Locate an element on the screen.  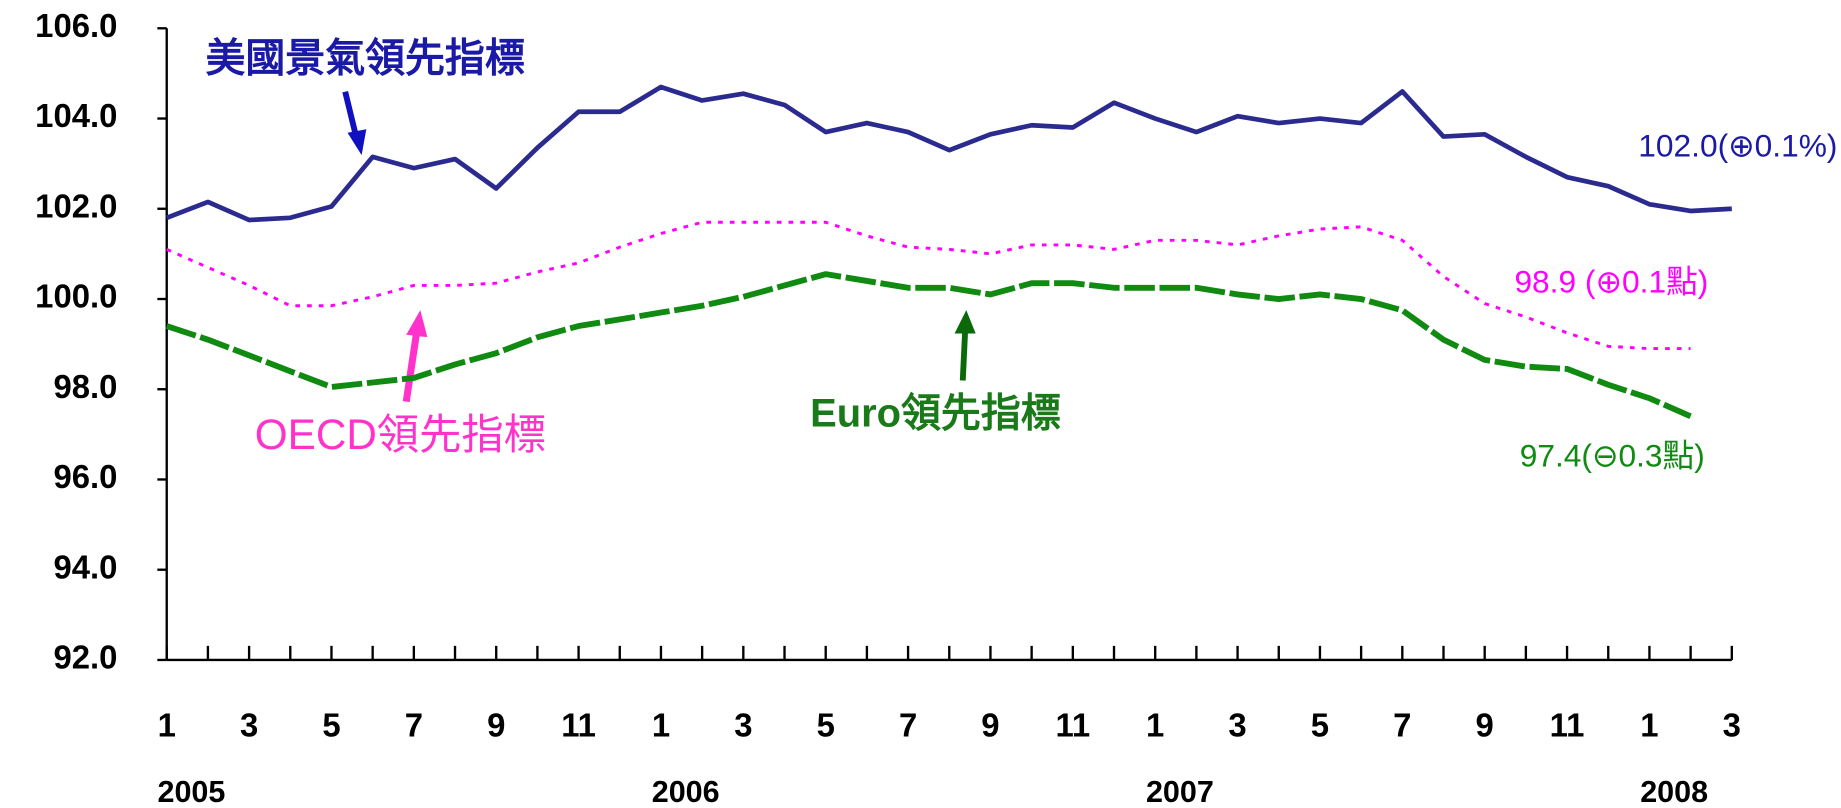
y-tick-label: 106.0 is located at coordinates (76, 25).